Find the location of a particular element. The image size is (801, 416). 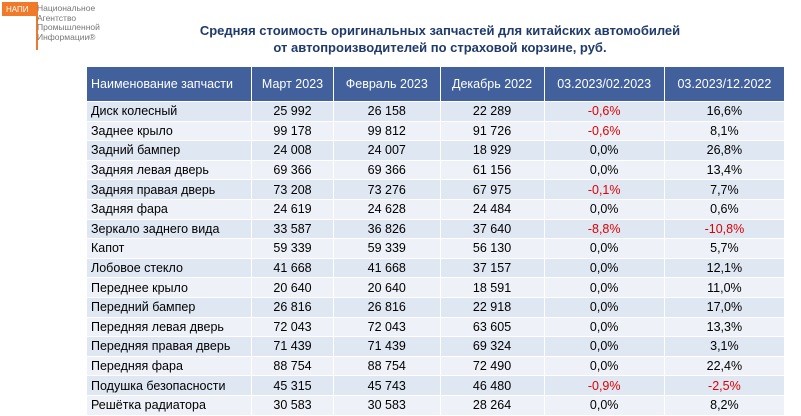

part-name: Зеркало заднего вида is located at coordinates (169, 229).